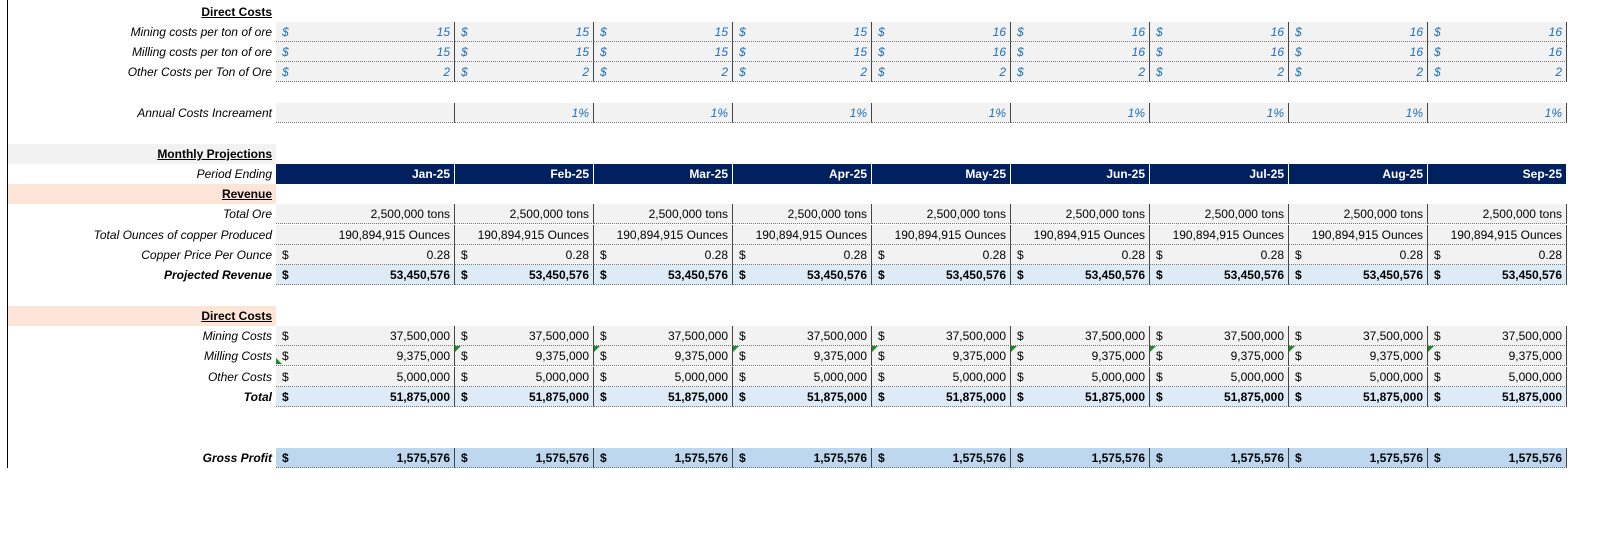  What do you see at coordinates (182, 235) in the screenshot?
I see `row-label: Total Ounces of copper Produced` at bounding box center [182, 235].